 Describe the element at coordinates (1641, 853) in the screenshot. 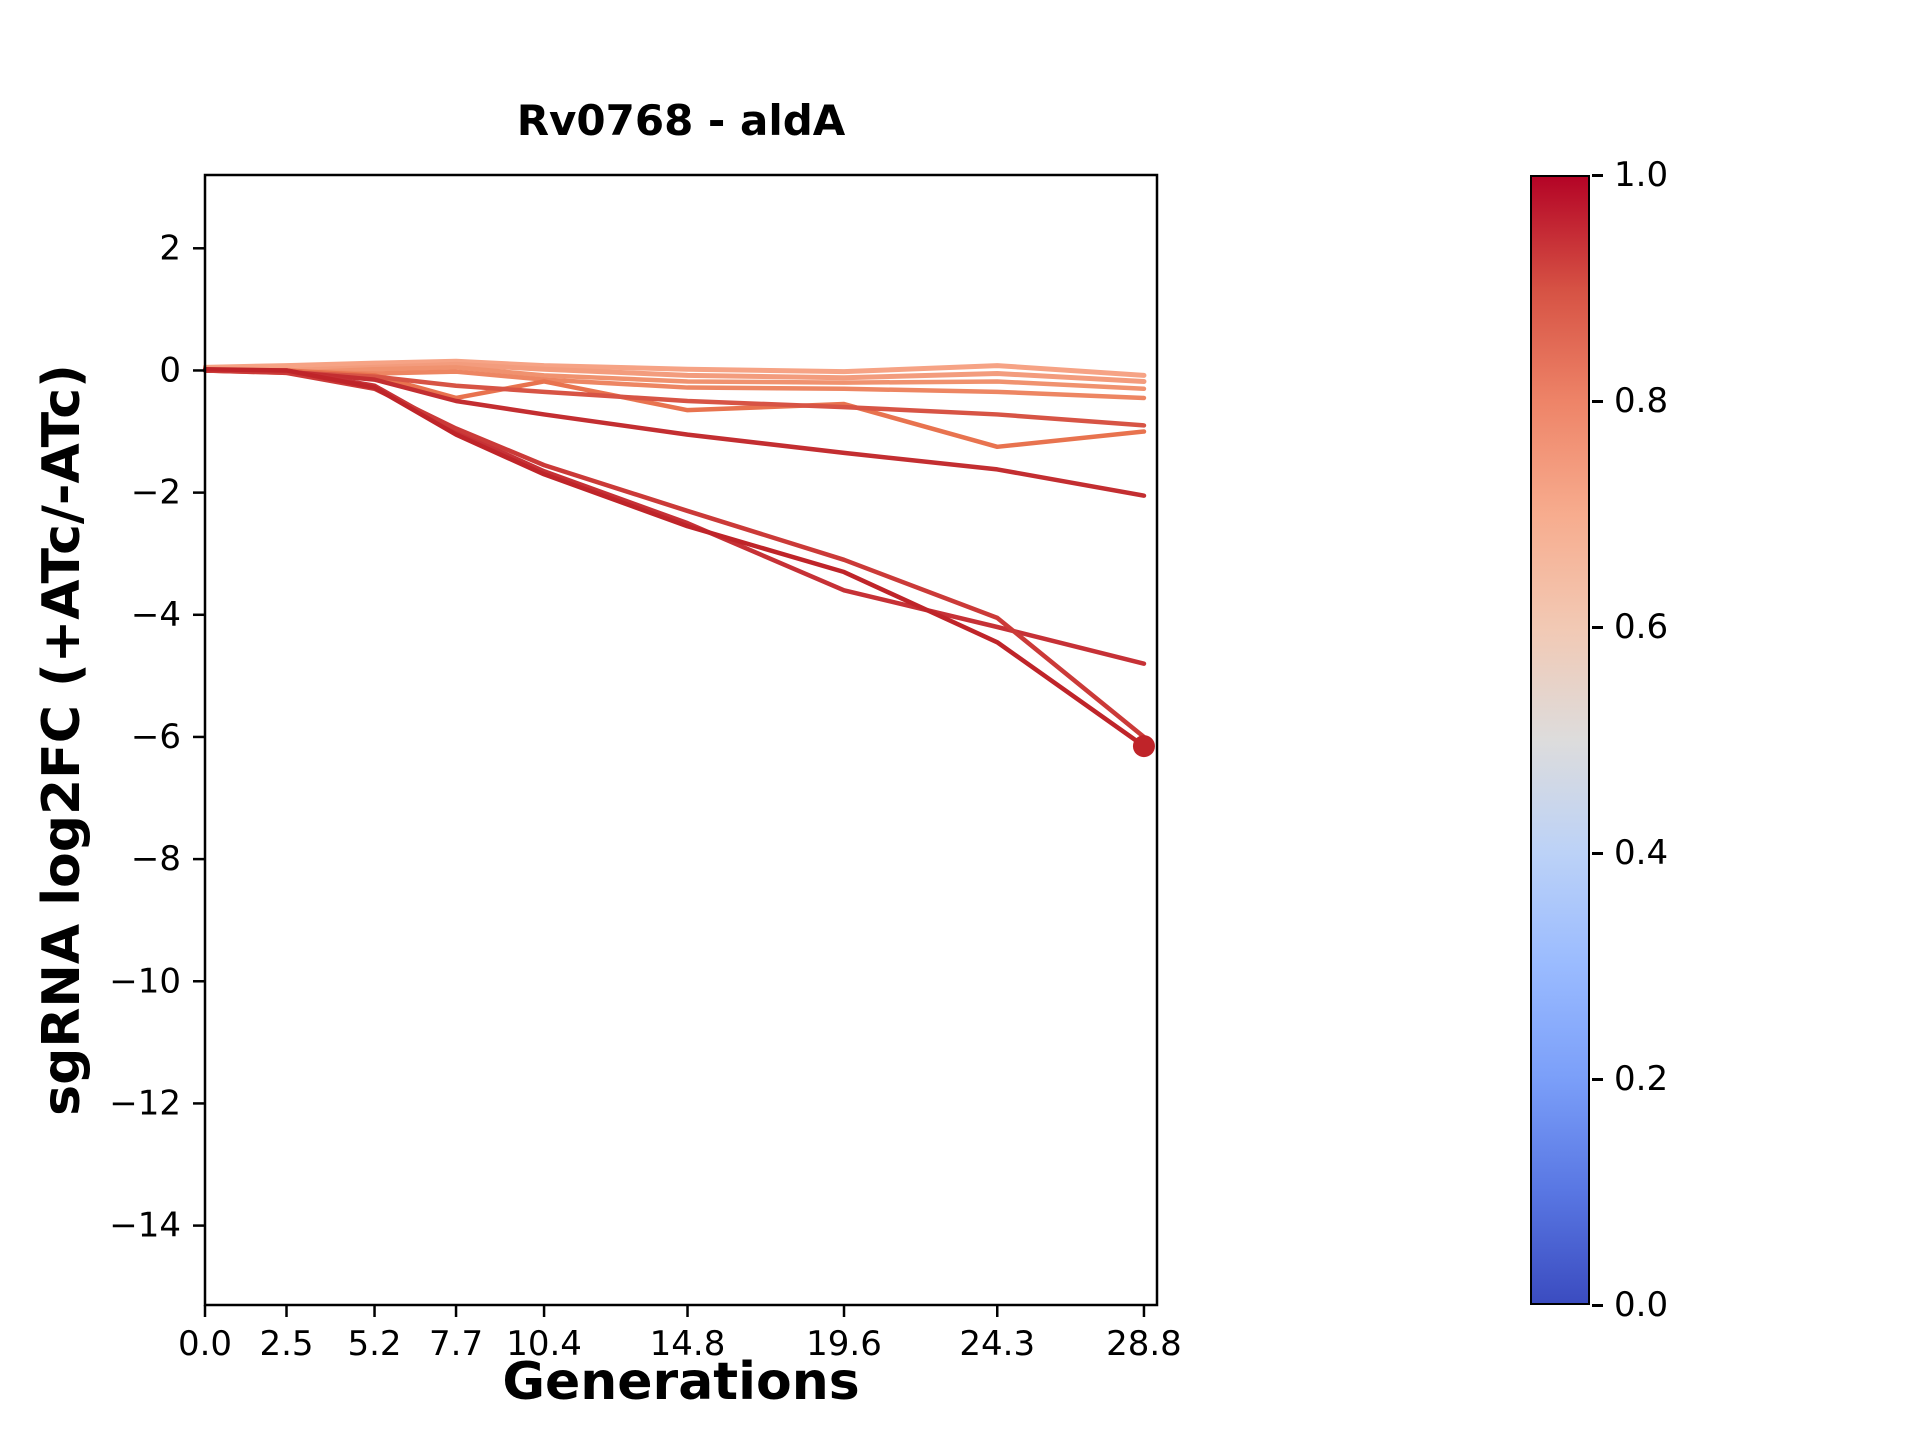

I see `colorbar-tick-label: 0.4` at that location.